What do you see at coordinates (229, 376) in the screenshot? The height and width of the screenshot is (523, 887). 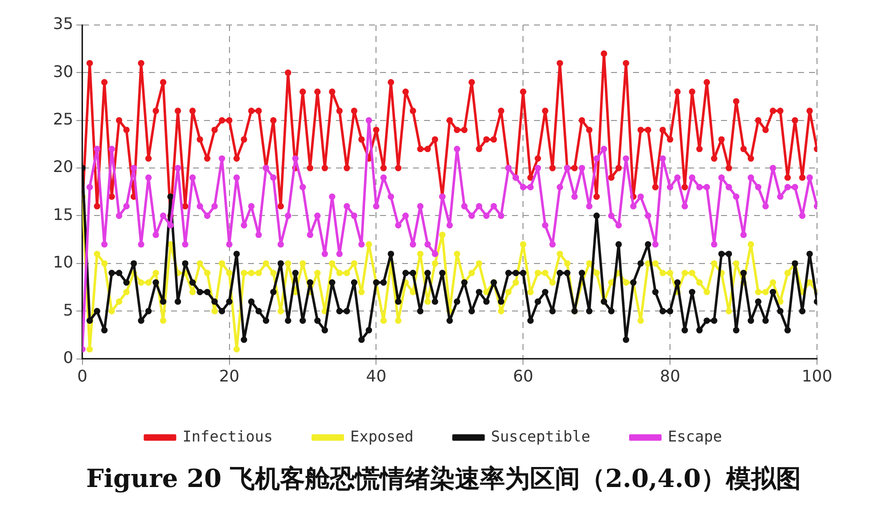 I see `x-tick-label: 20` at bounding box center [229, 376].